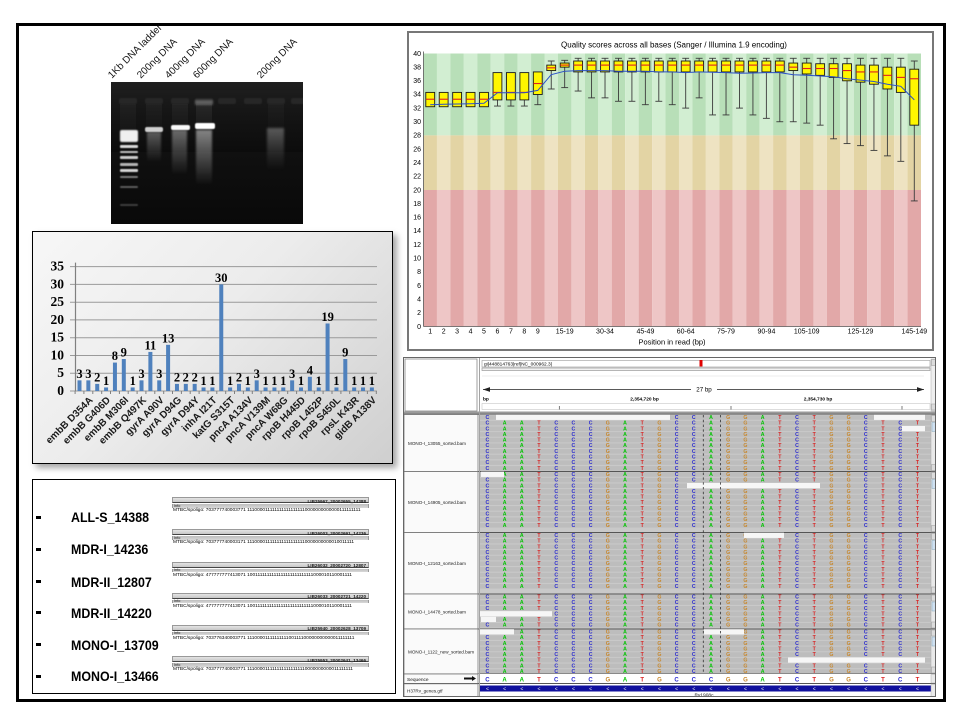  What do you see at coordinates (417, 231) in the screenshot?
I see `svg-text: 14` at bounding box center [417, 231].